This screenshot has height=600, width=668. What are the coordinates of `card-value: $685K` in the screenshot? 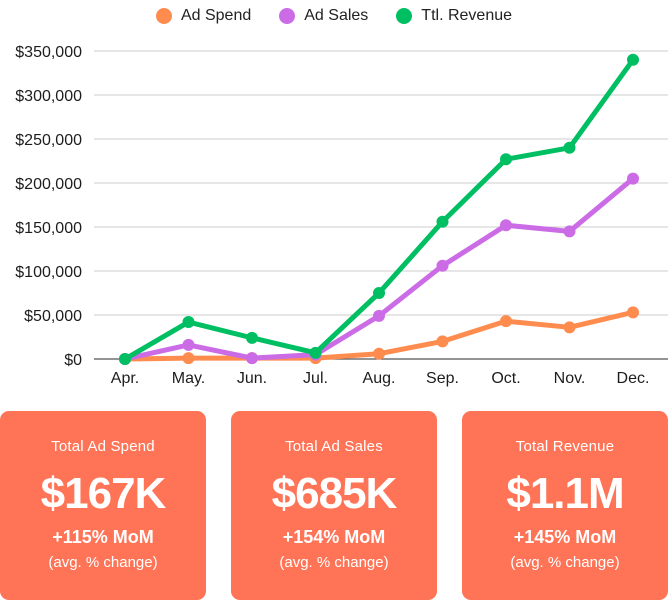 It's located at (334, 493).